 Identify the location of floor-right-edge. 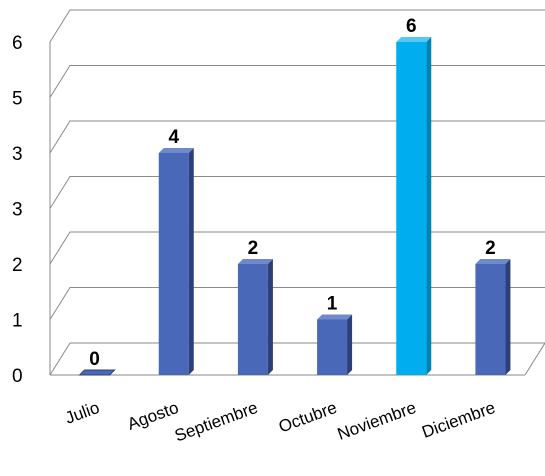
(534, 359).